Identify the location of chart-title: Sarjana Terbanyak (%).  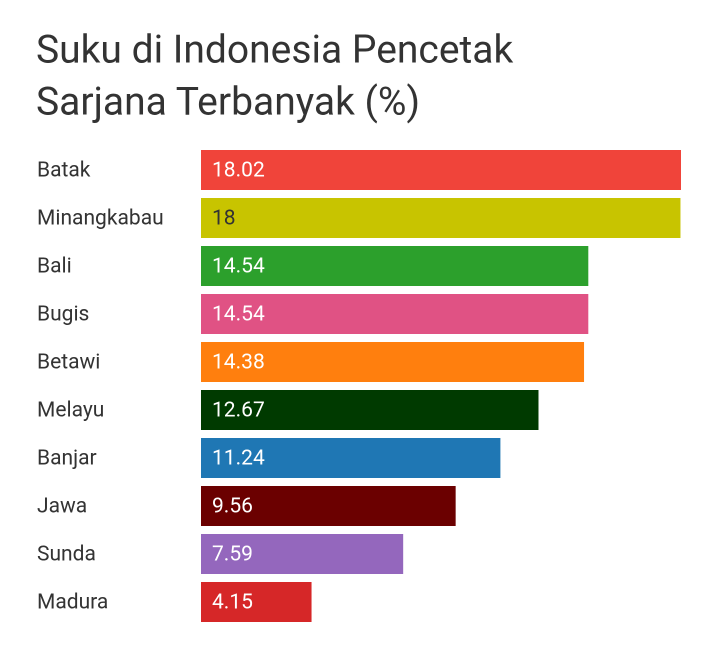
(228, 101).